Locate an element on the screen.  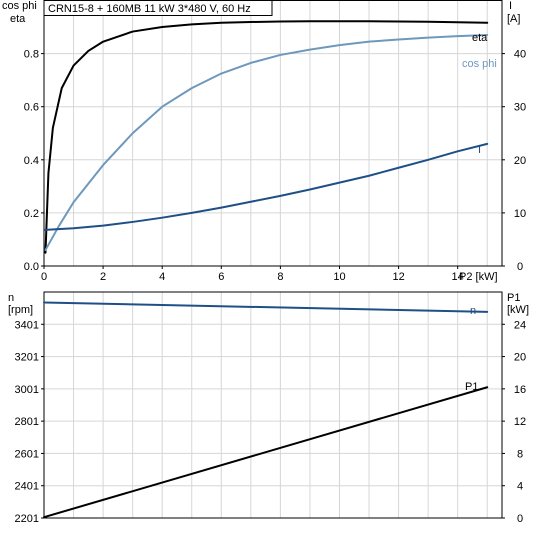
bottom-y-right-label-1: P1 is located at coordinates (513, 298).